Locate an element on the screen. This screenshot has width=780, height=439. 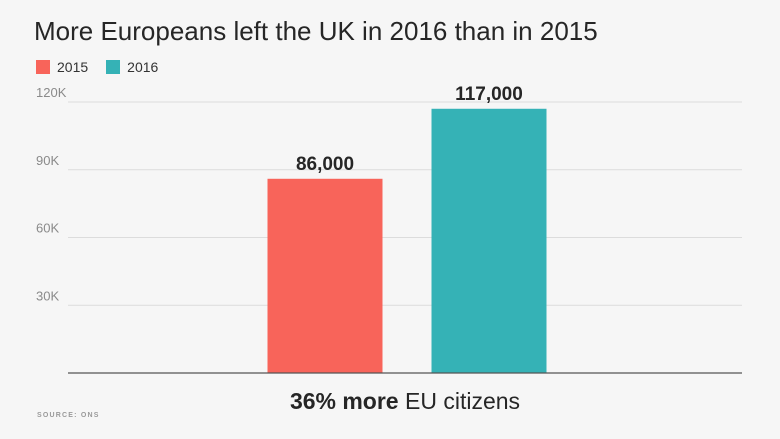
bar-2015 is located at coordinates (325, 275).